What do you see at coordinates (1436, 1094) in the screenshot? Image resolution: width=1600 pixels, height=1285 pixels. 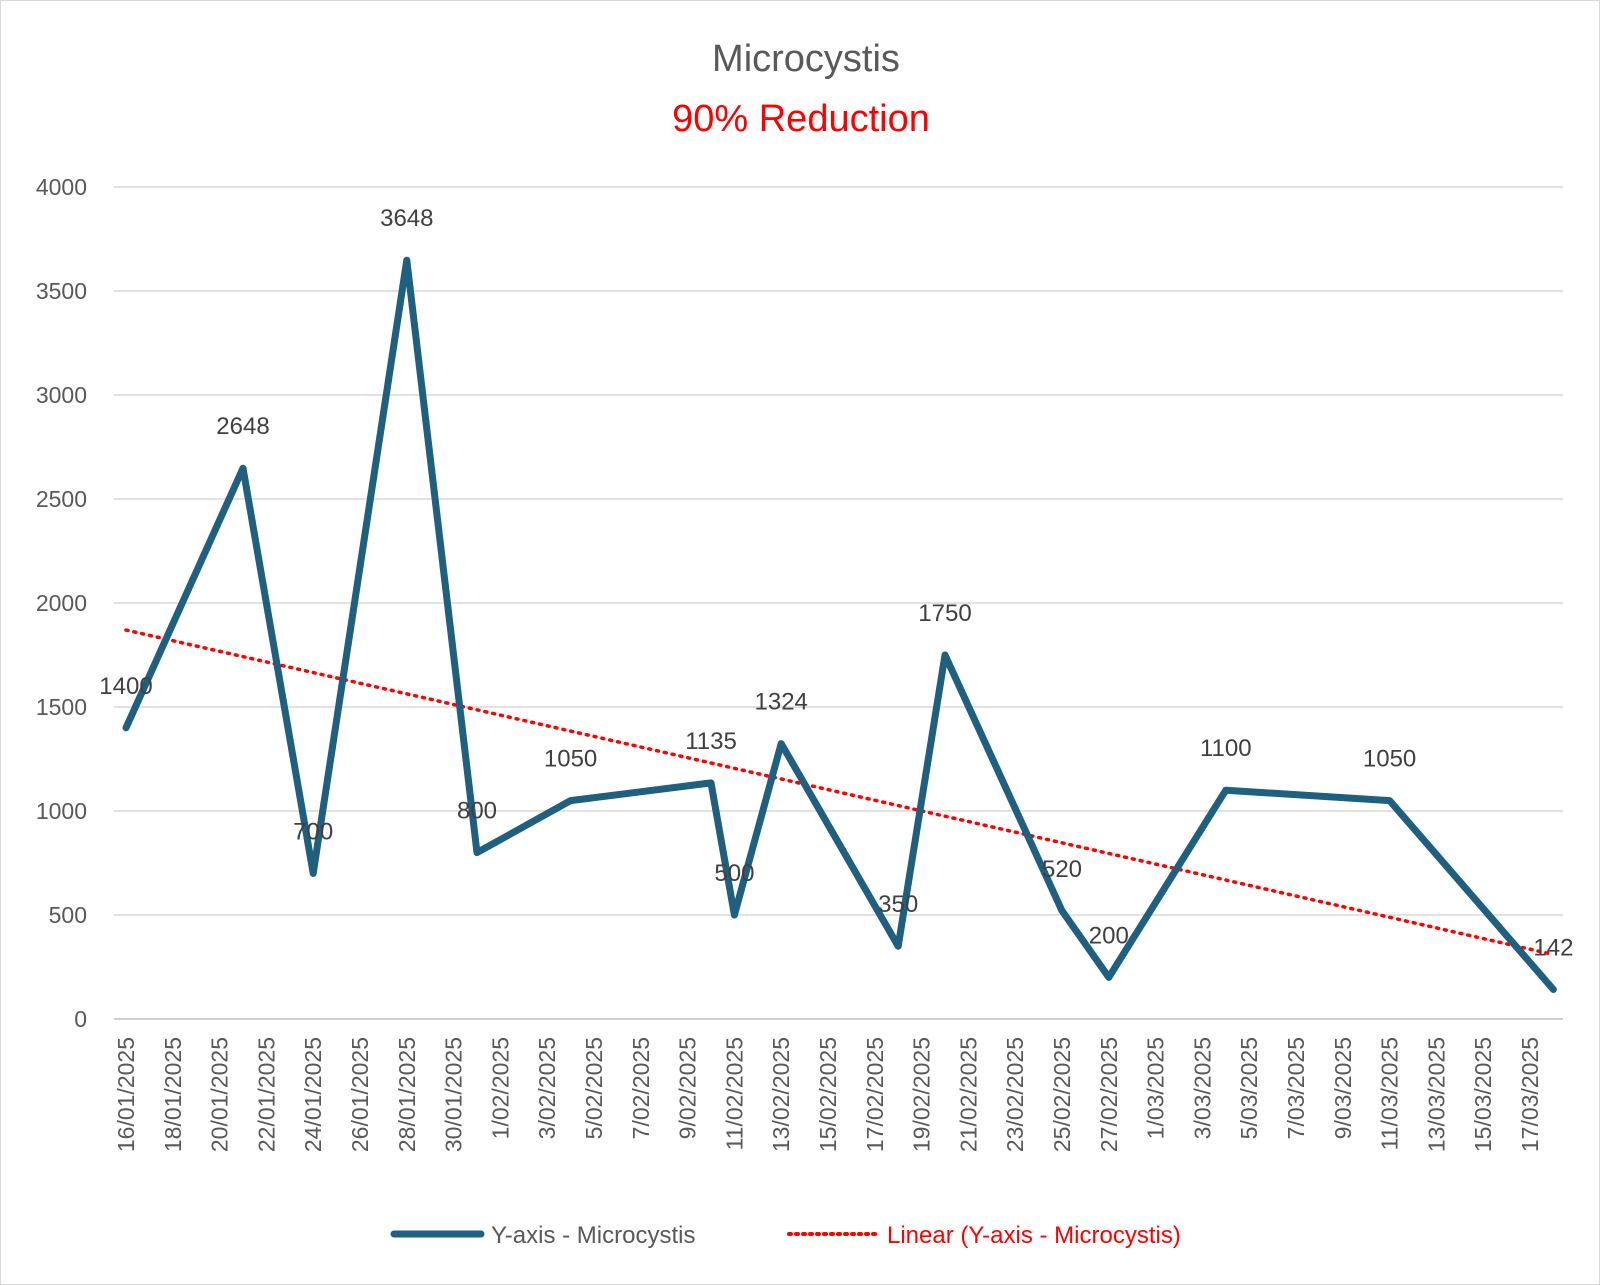 I see `x-tick-label: 13/03/2025` at bounding box center [1436, 1094].